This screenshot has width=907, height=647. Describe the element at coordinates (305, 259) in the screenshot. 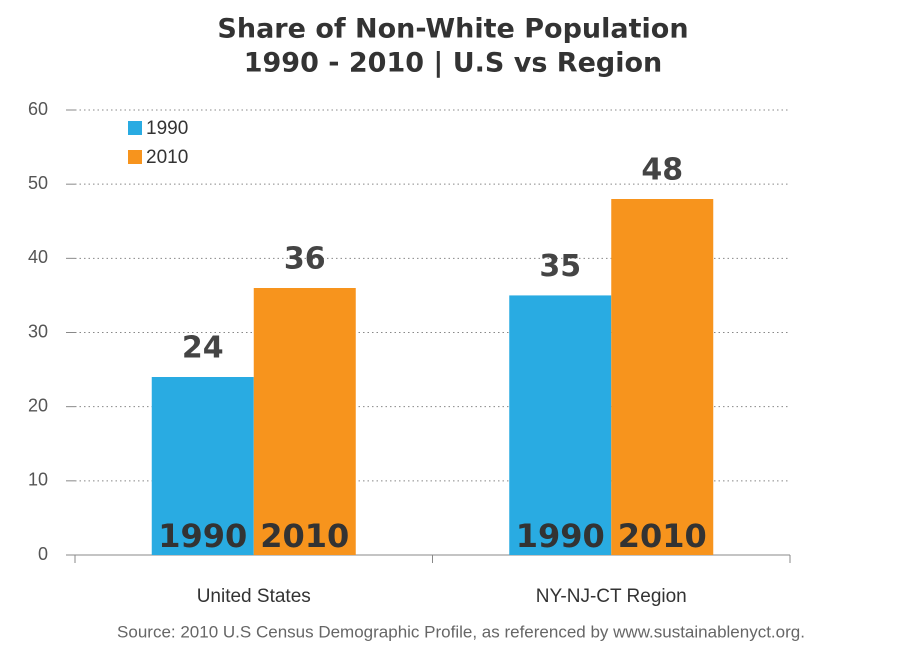

I see `value-label: 36` at that location.